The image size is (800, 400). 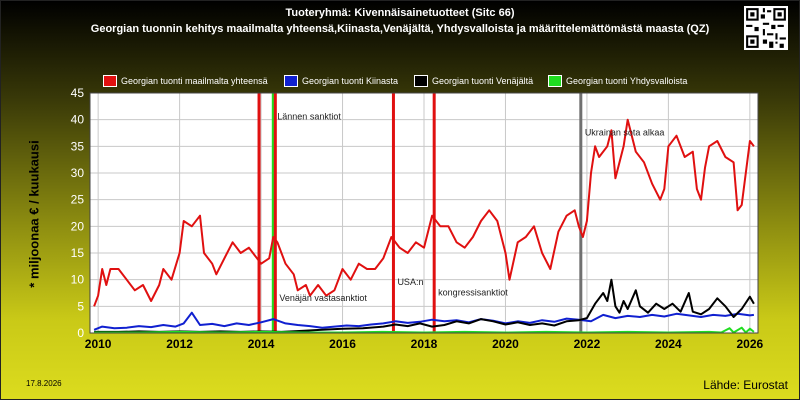 What do you see at coordinates (80, 333) in the screenshot?
I see `y-tick-label: 0` at bounding box center [80, 333].